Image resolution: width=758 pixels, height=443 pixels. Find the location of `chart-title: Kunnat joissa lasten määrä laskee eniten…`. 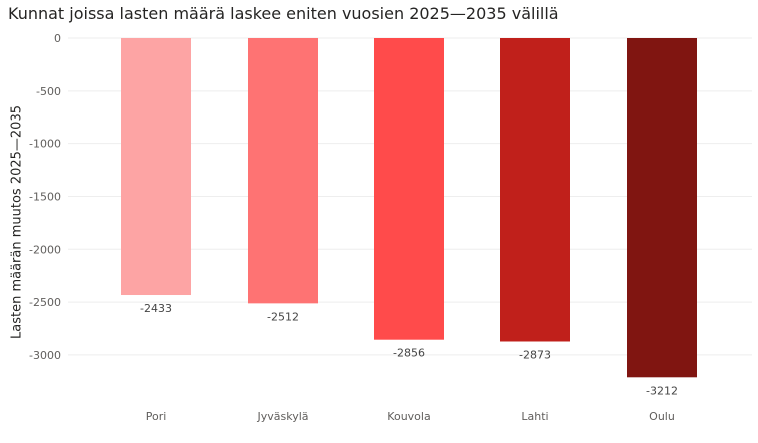

chart-title: Kunnat joissa lasten määrä laskee eniten… is located at coordinates (283, 13).